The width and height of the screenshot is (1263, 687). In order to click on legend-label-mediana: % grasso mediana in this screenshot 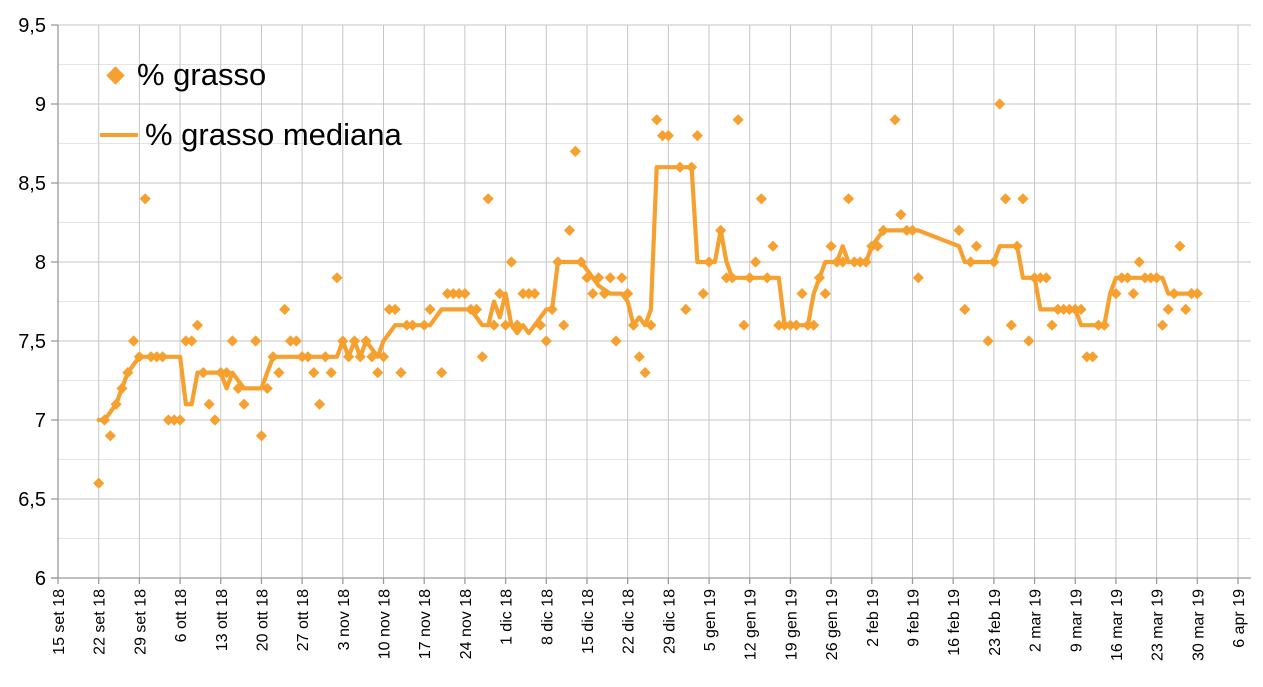, I will do `click(273, 134)`.